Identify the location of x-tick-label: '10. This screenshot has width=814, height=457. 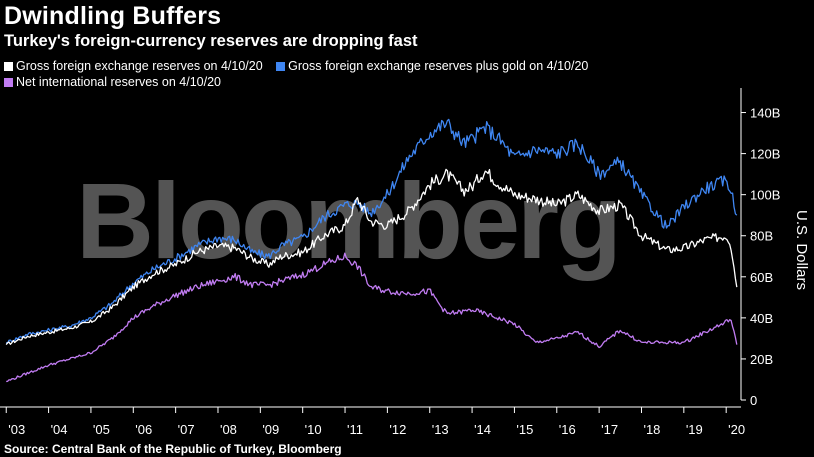
(313, 429).